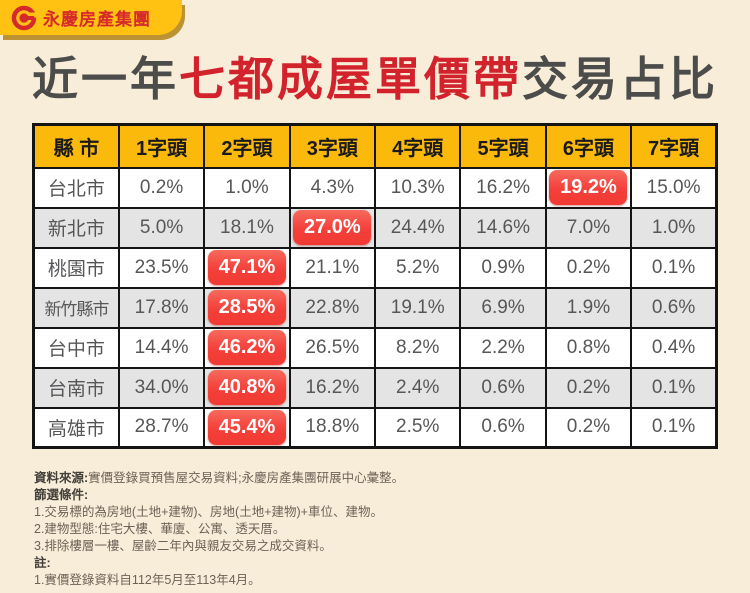 The width and height of the screenshot is (750, 593). What do you see at coordinates (246, 478) in the screenshot?
I see `source-text: 實價登錄買預售屋交易資料;永慶房產集團研展中心彙整。` at bounding box center [246, 478].